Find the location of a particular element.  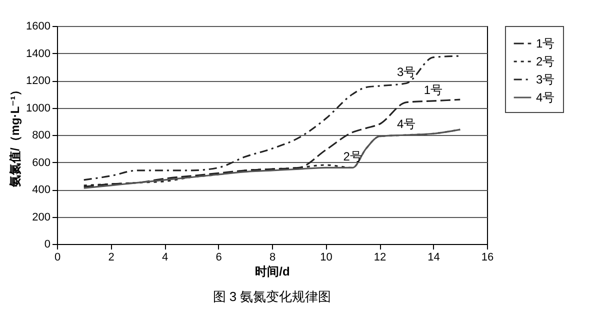

y-tick-label: 200 is located at coordinates (41, 217).